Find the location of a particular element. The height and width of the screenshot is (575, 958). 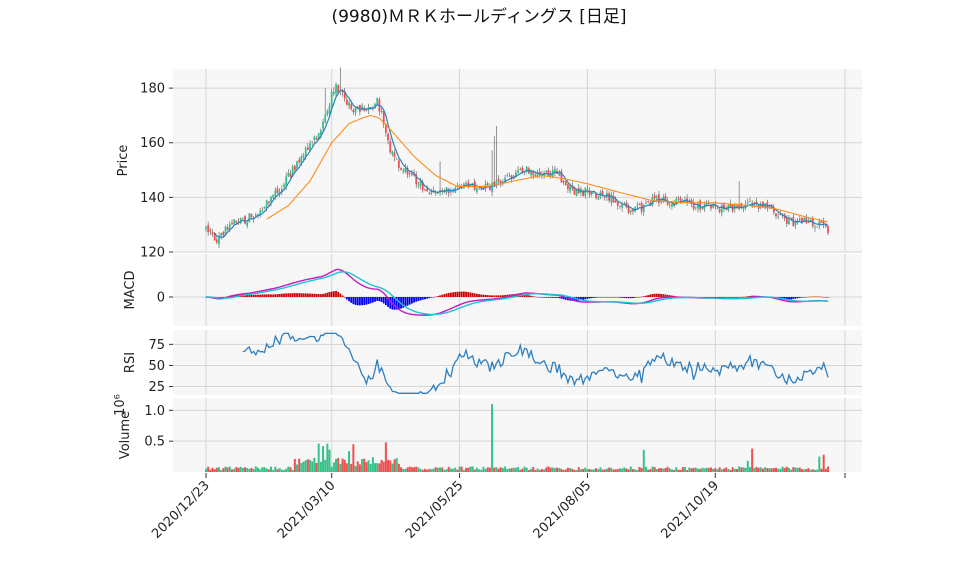

volume-ytick-label: 1.0 is located at coordinates (154, 411).